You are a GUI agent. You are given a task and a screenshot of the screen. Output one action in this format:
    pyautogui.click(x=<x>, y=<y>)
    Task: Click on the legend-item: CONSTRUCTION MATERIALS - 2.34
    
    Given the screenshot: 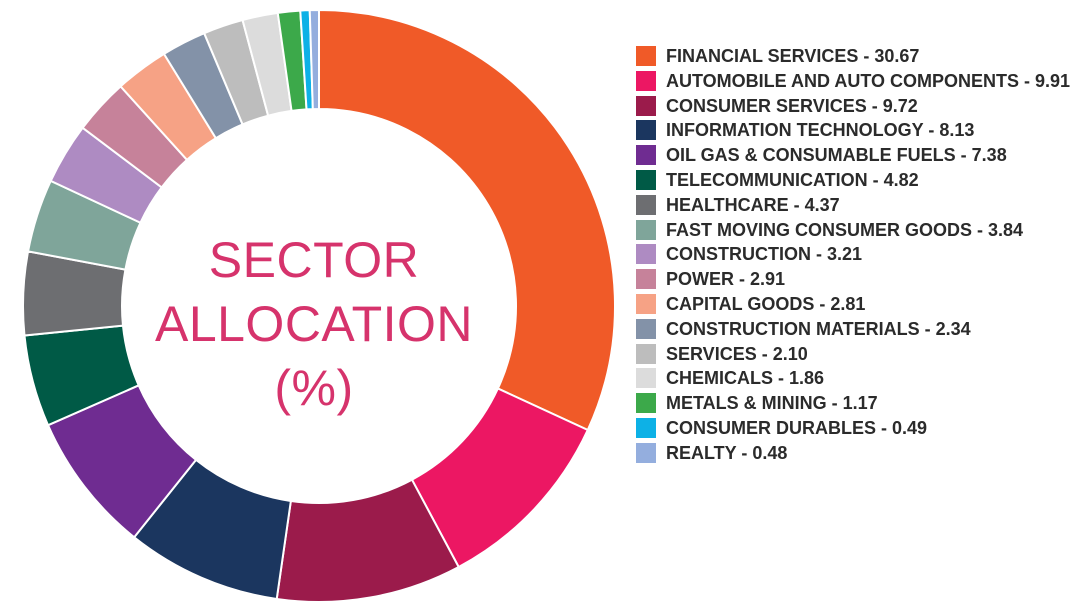 What is the action you would take?
    pyautogui.click(x=856, y=329)
    